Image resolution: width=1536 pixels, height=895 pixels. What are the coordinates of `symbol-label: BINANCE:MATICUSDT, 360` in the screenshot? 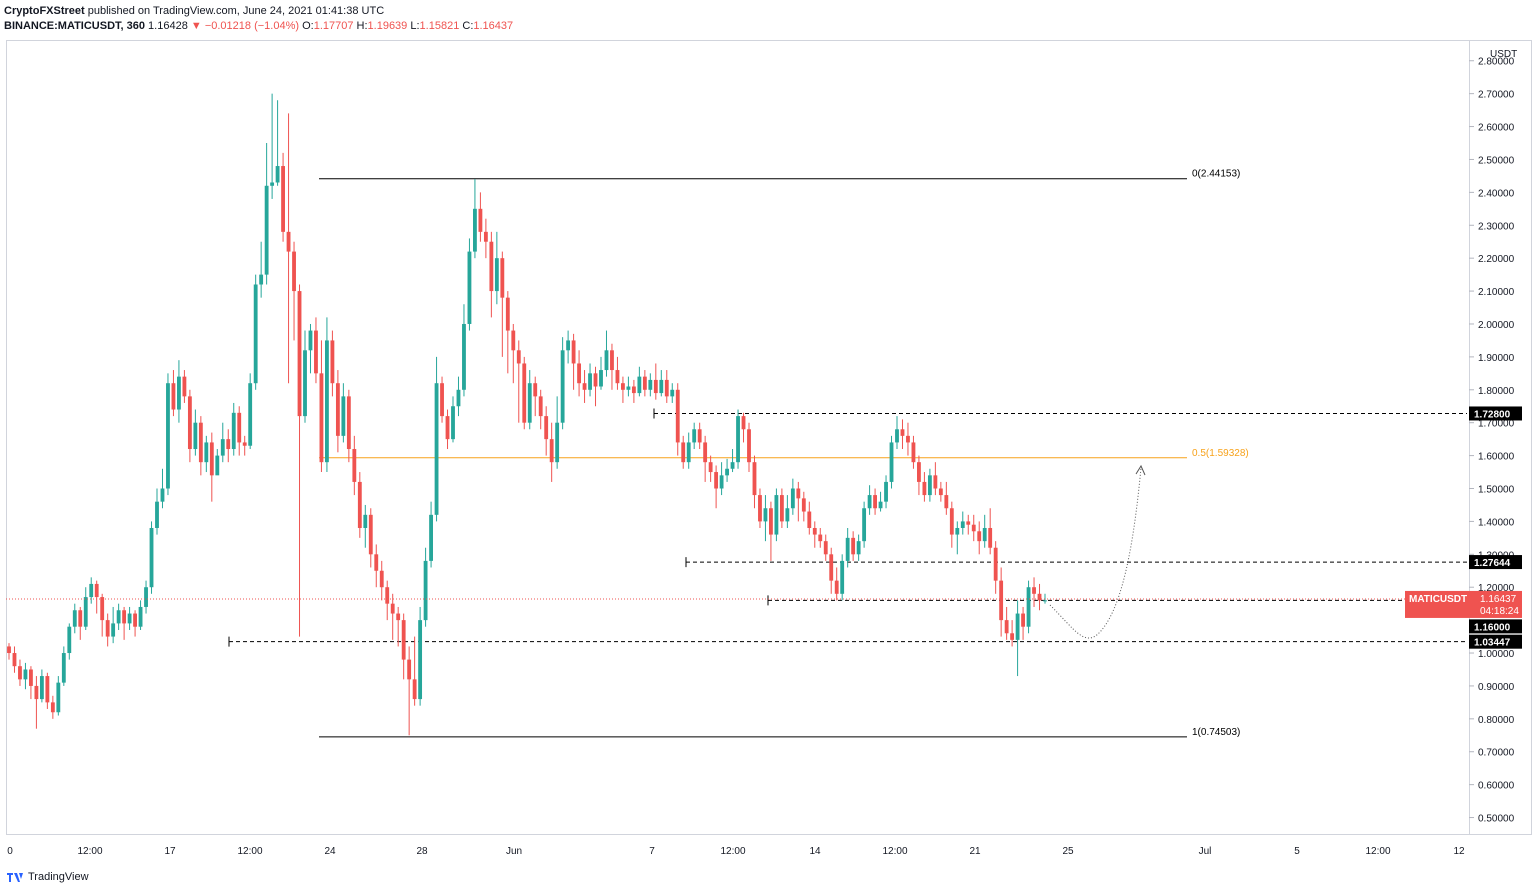 It's located at (74, 26).